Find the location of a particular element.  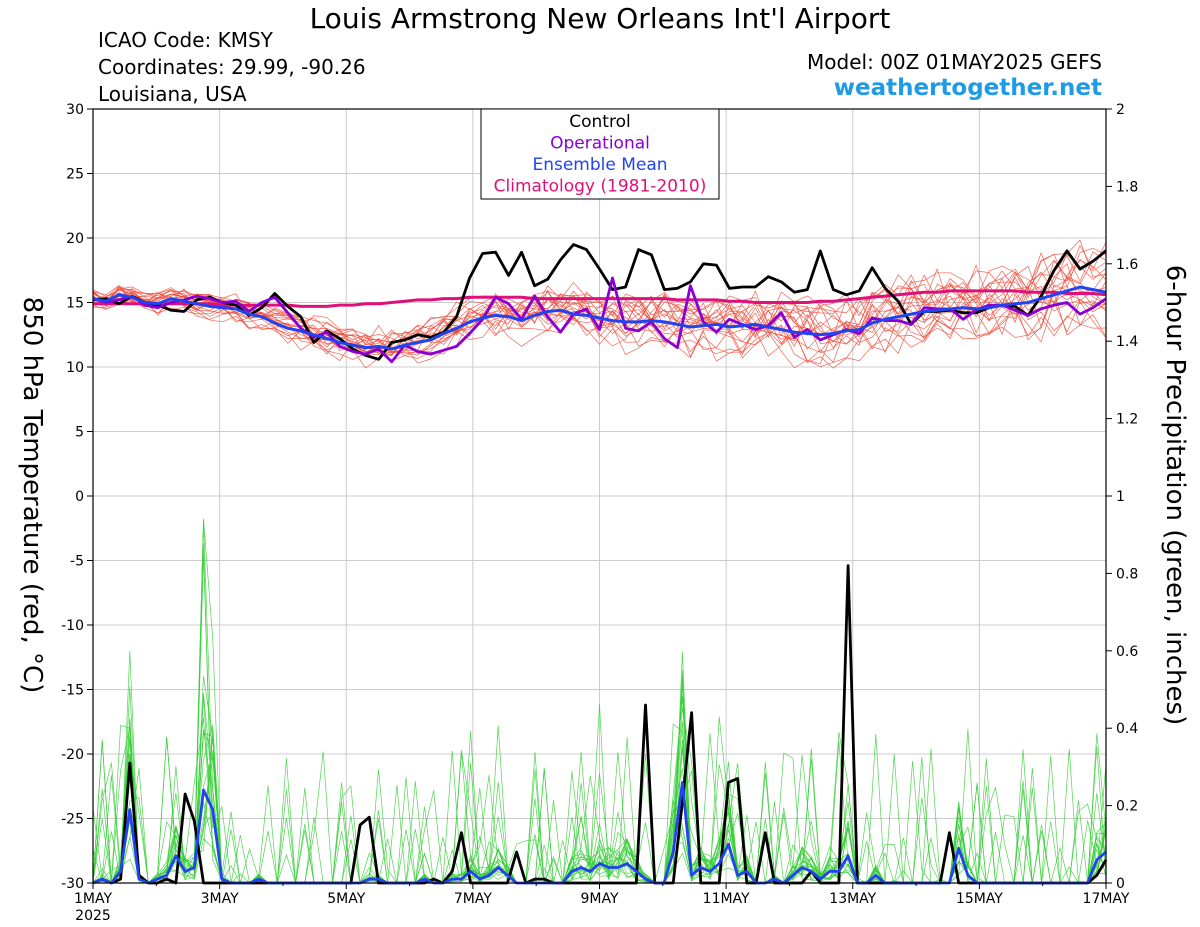

site-link: weathertogether.net is located at coordinates (967, 88).